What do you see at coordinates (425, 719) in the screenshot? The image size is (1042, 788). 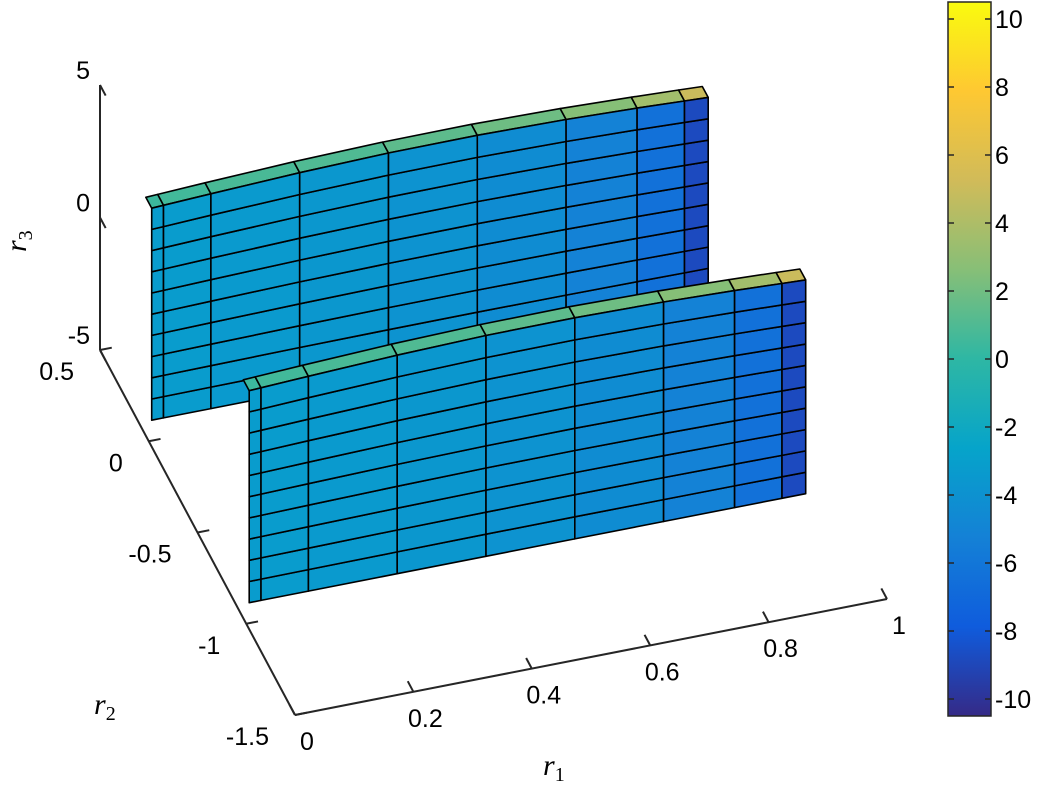 I see `x-tick-label: 0.2` at bounding box center [425, 719].